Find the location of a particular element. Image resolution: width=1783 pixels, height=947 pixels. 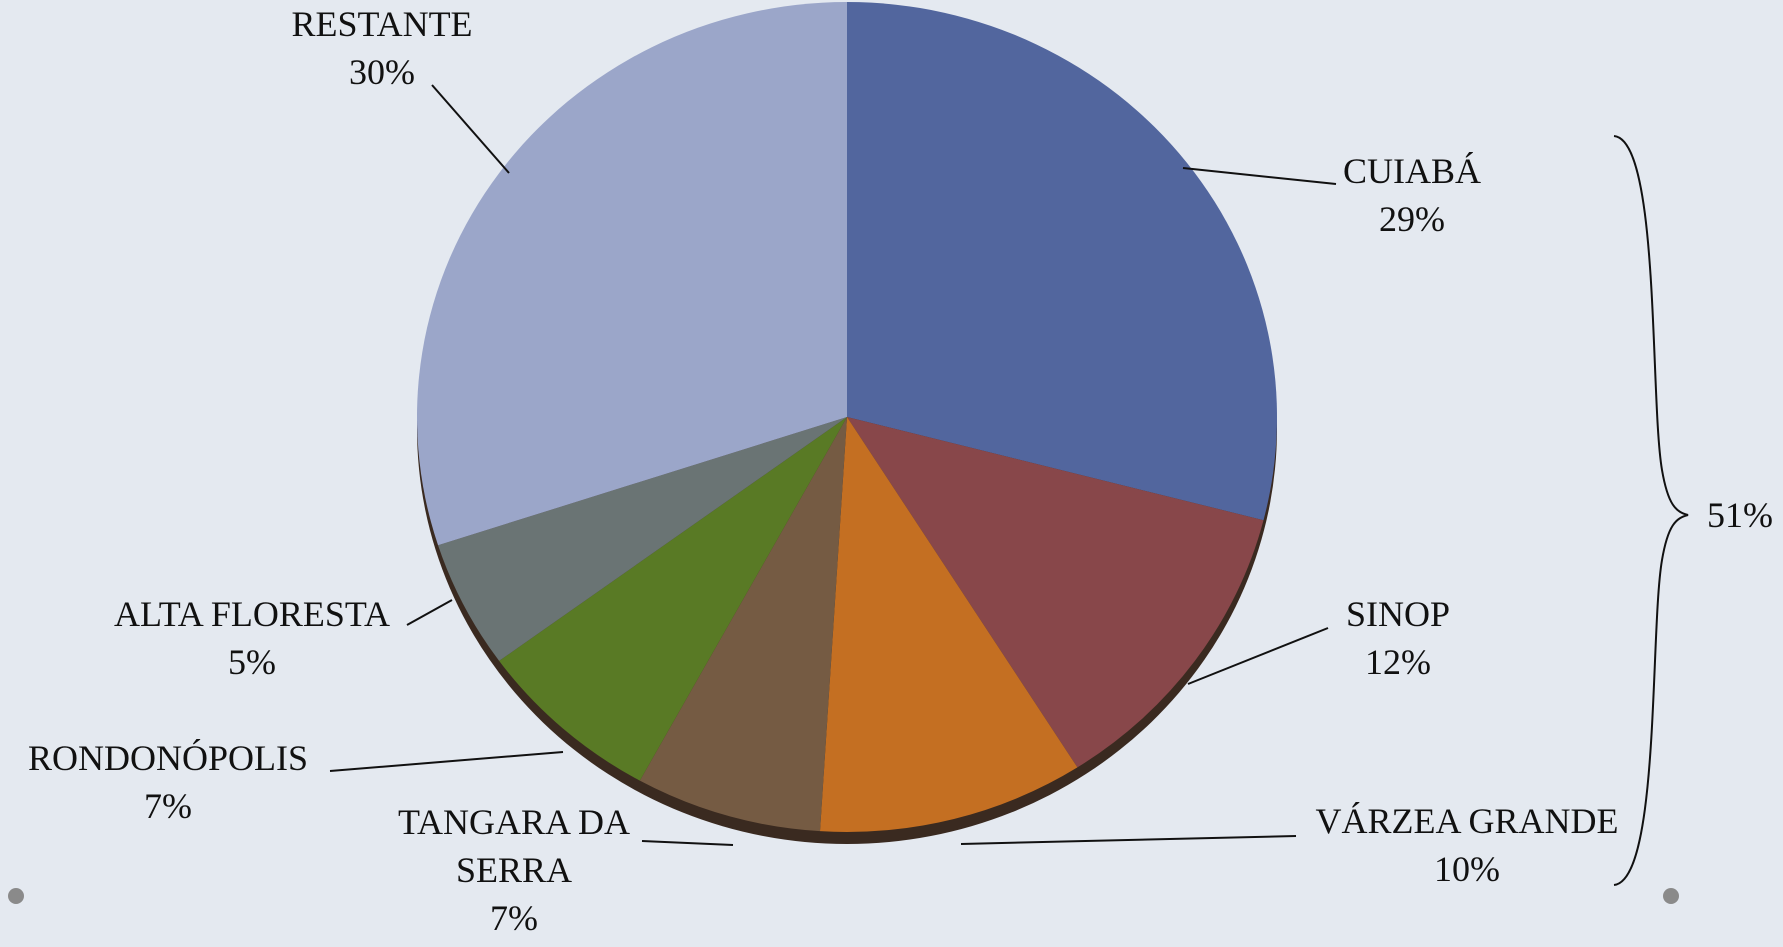

slice-label: RONDONÓPOLIS 7% is located at coordinates (168, 782).